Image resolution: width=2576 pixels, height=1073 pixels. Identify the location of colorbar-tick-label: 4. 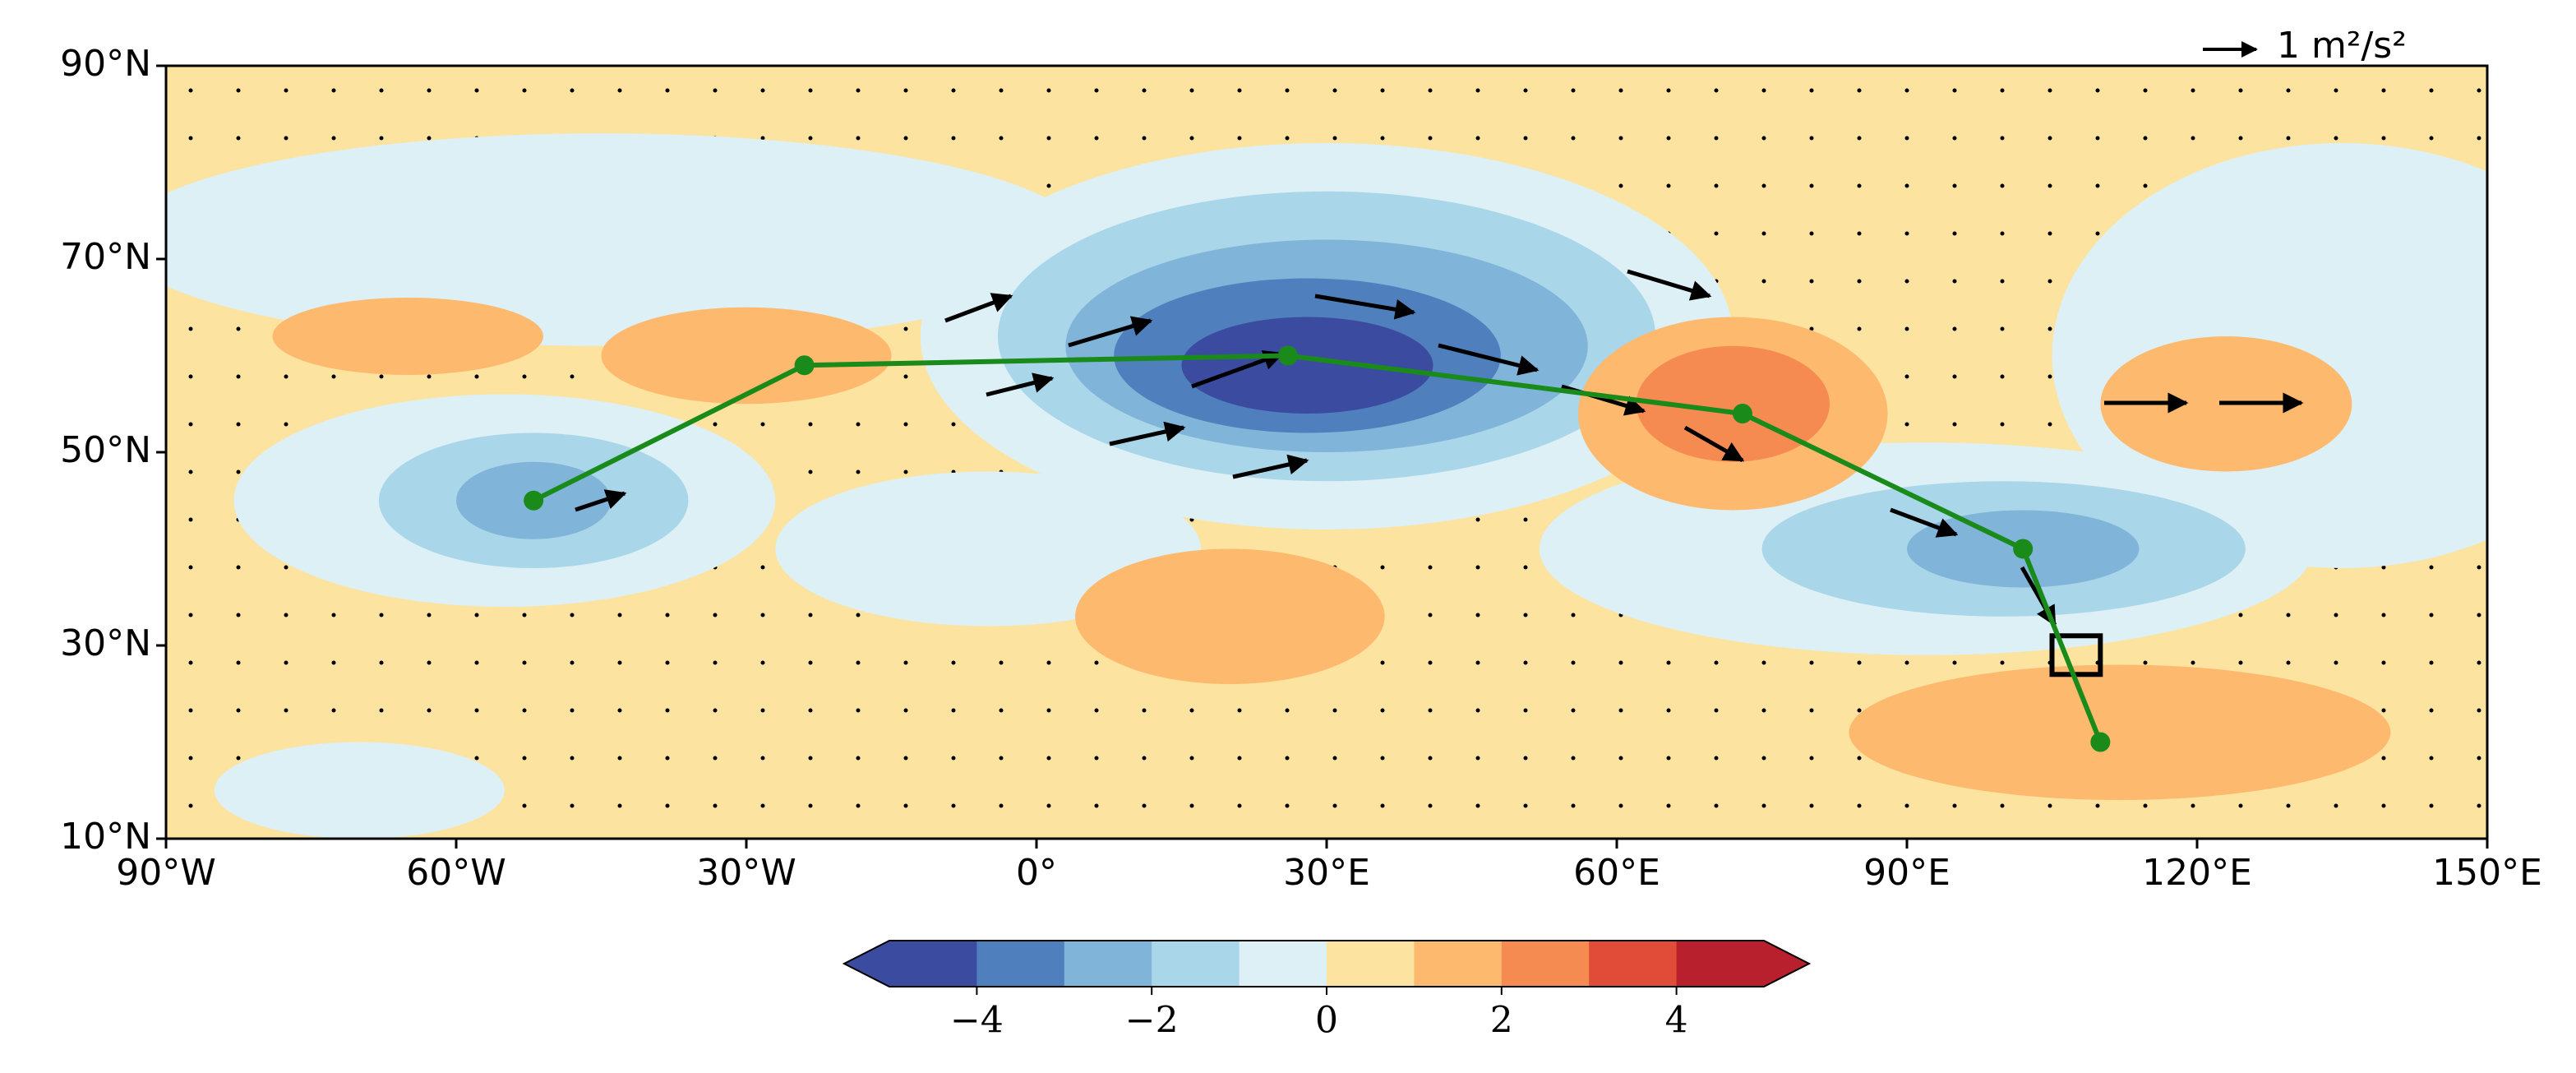
(1677, 1021).